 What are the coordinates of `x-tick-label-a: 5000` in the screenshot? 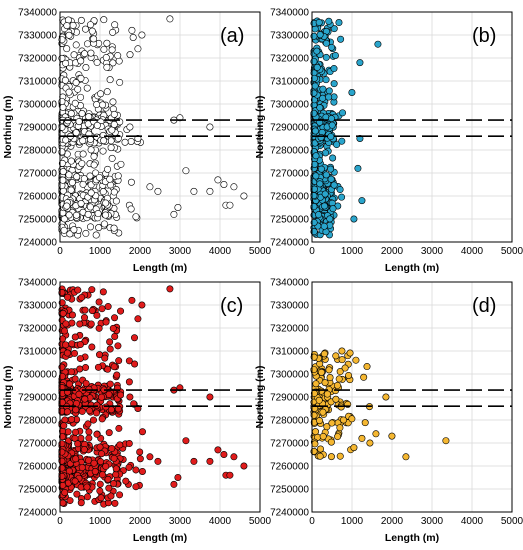 It's located at (260, 251).